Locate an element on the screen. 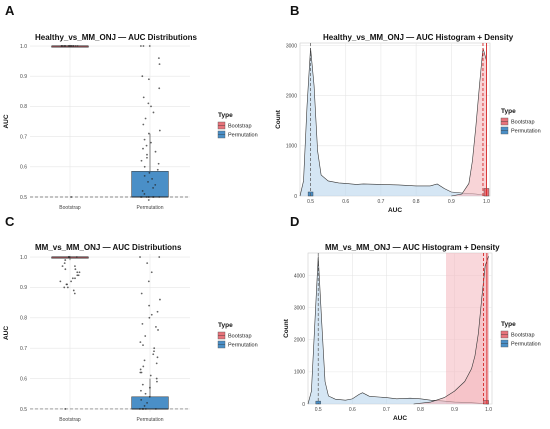 The width and height of the screenshot is (550, 429). box-permutation is located at coordinates (150, 184).